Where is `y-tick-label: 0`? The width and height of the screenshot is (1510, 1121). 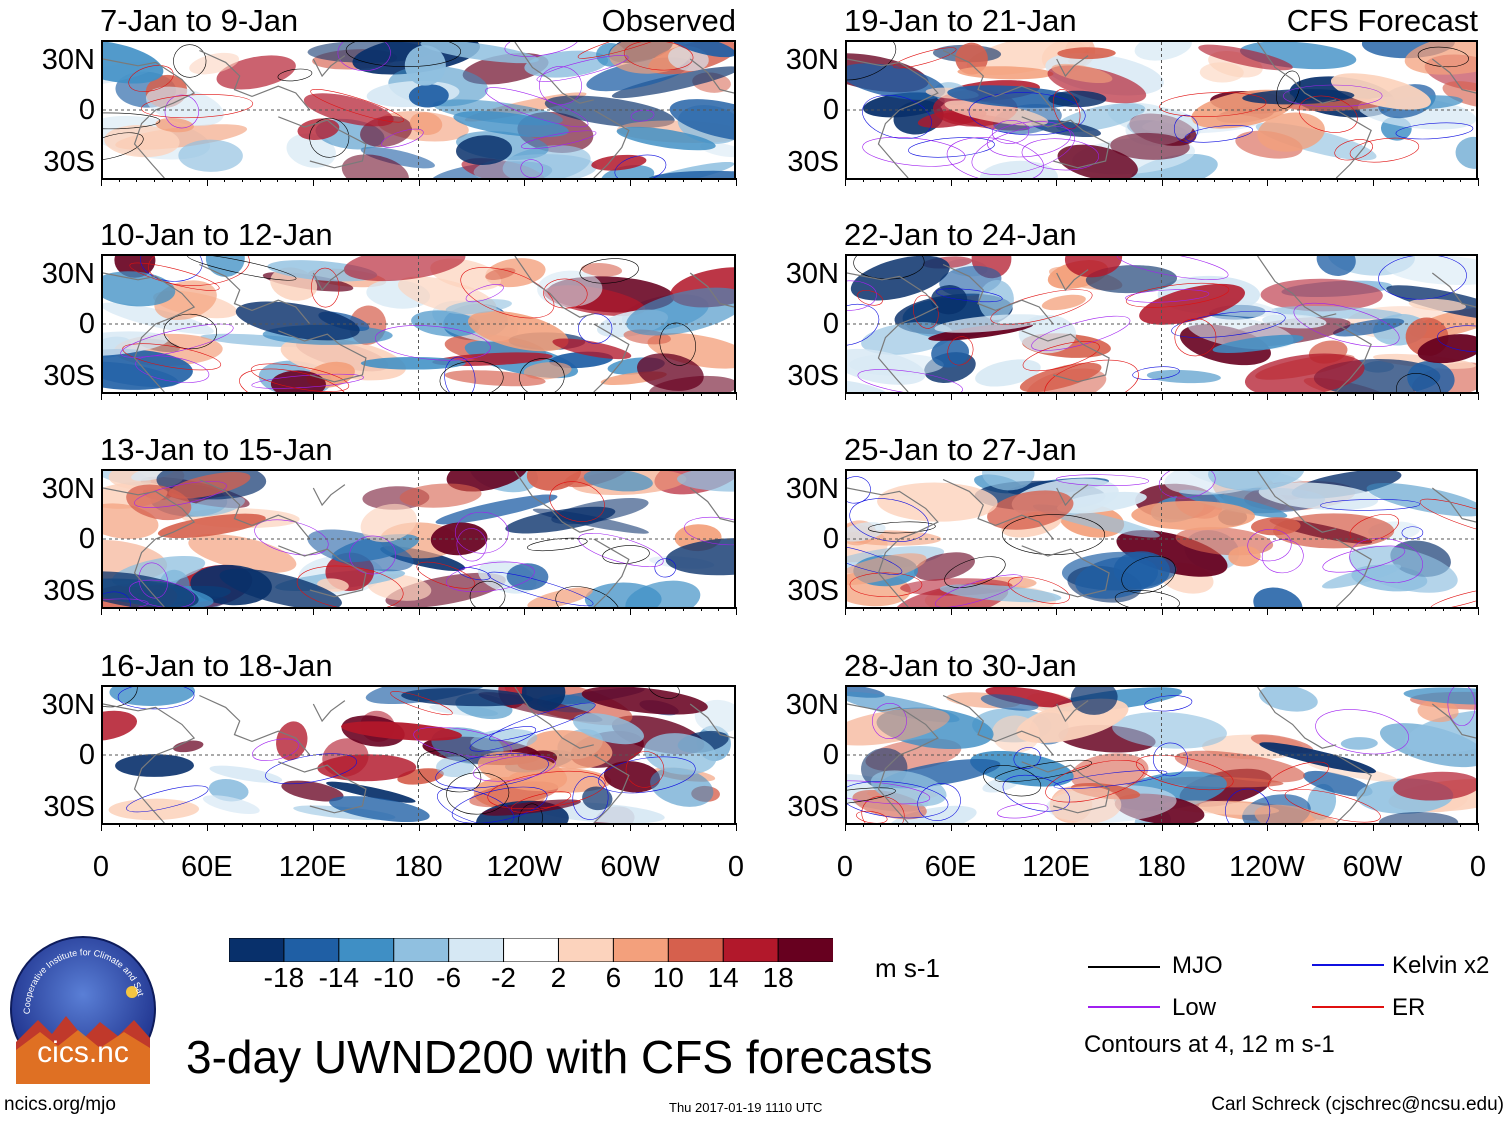 y-tick-label: 0 is located at coordinates (830, 539).